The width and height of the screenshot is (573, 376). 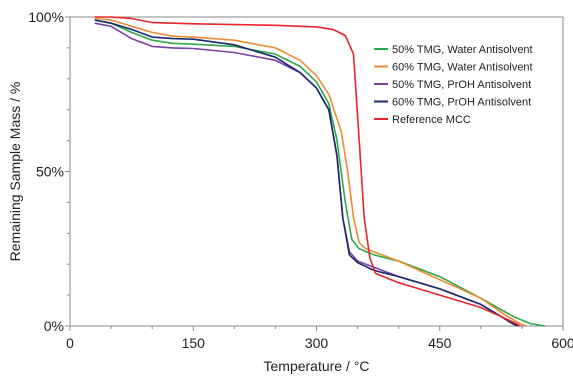 I want to click on y-axis-ticks: 0% 50% 100%, so click(x=49, y=171).